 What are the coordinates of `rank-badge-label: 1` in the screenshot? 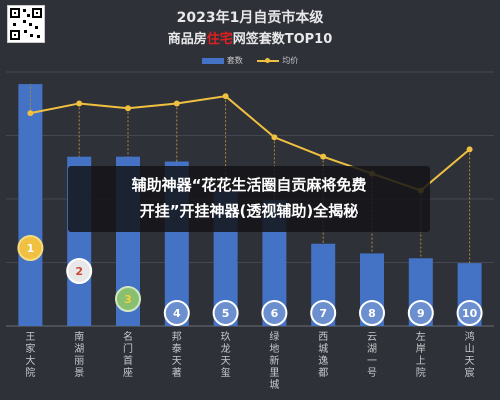 It's located at (31, 248).